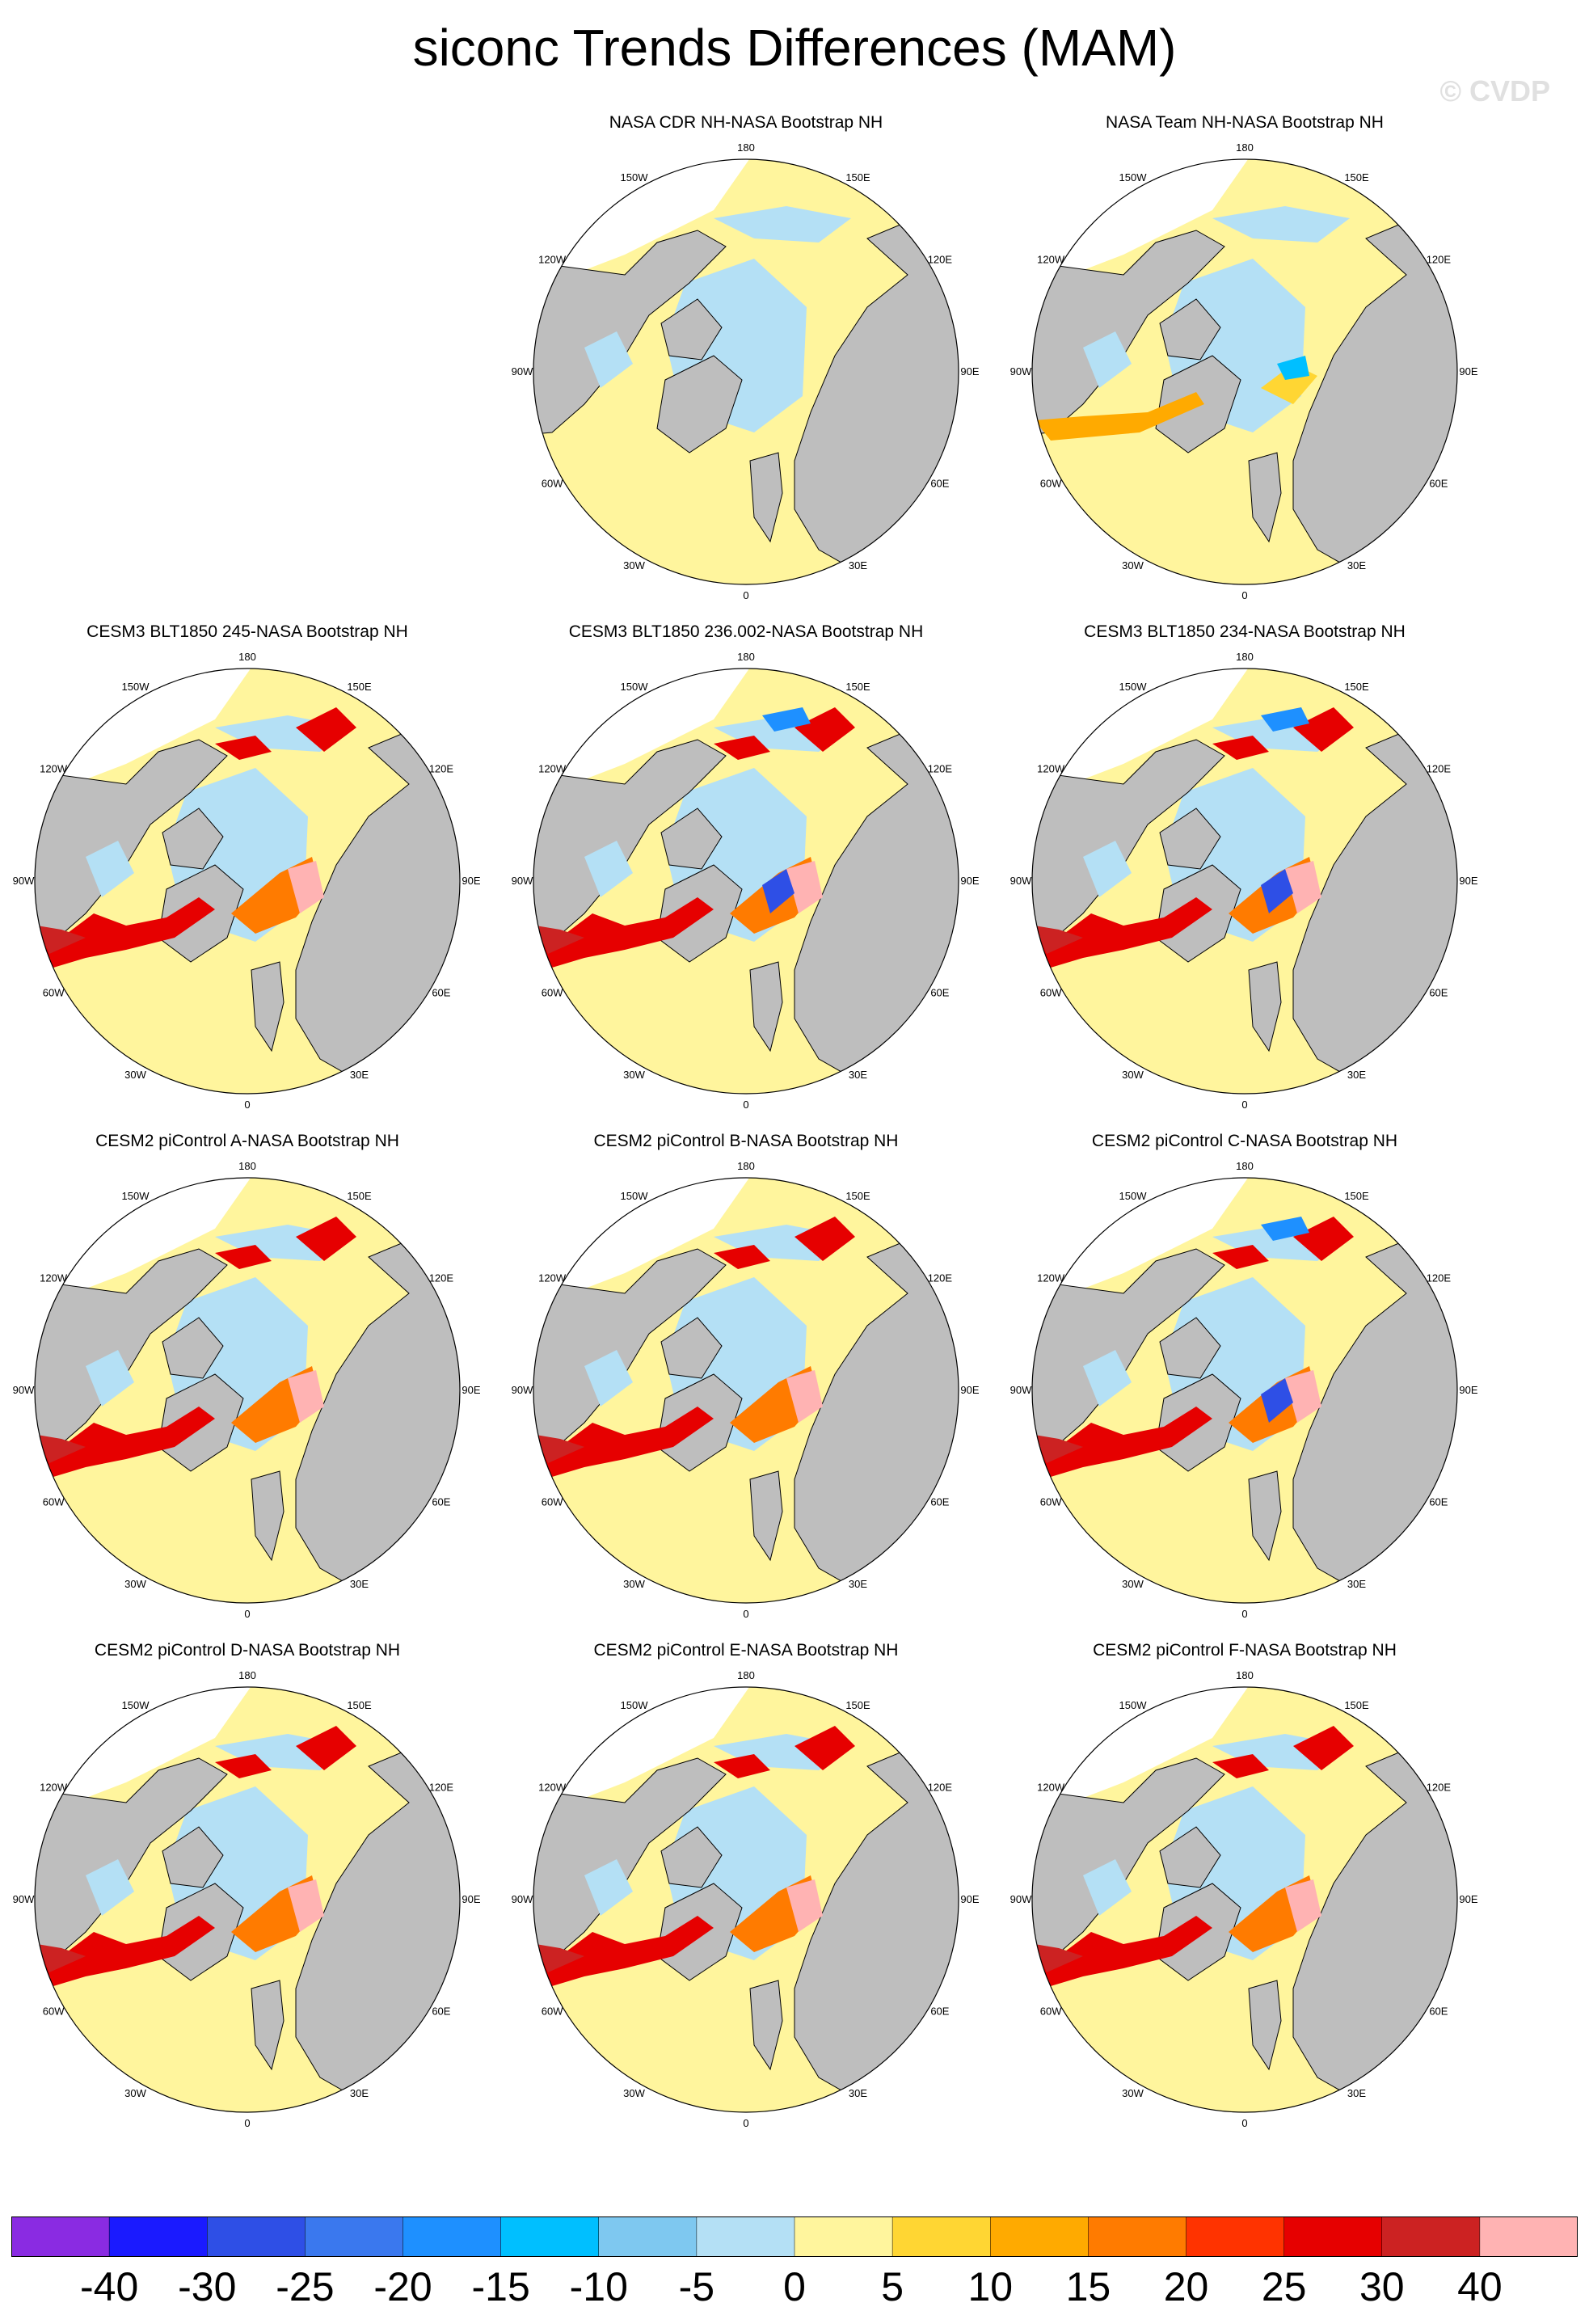 This screenshot has height=2324, width=1589. What do you see at coordinates (991, 2286) in the screenshot?
I see `colorbar-tick-label: 10` at bounding box center [991, 2286].